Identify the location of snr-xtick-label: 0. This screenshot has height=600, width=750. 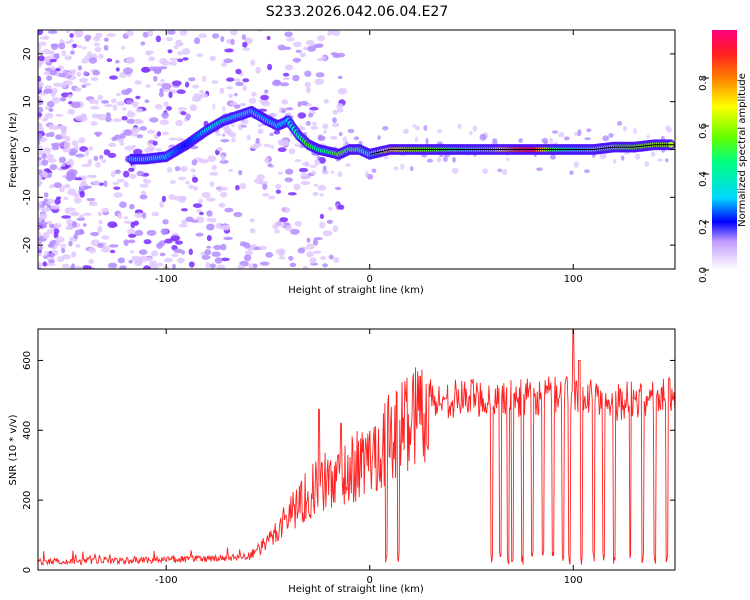
(370, 580).